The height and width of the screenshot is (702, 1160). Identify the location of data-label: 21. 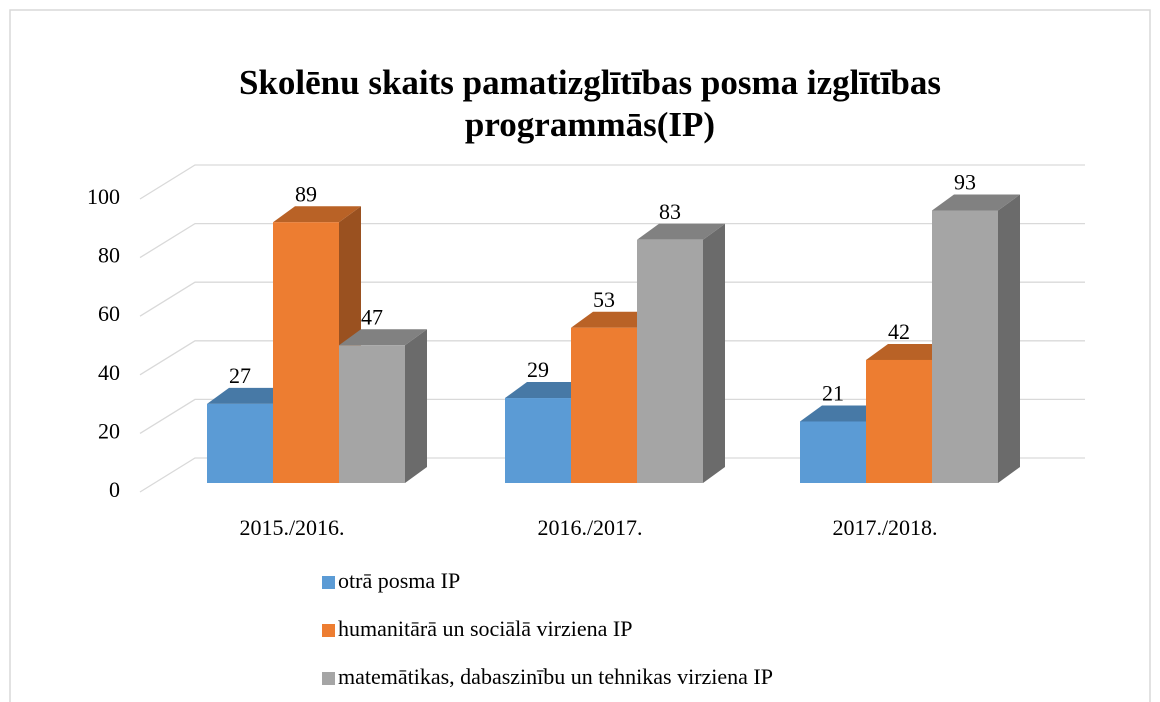
(833, 393).